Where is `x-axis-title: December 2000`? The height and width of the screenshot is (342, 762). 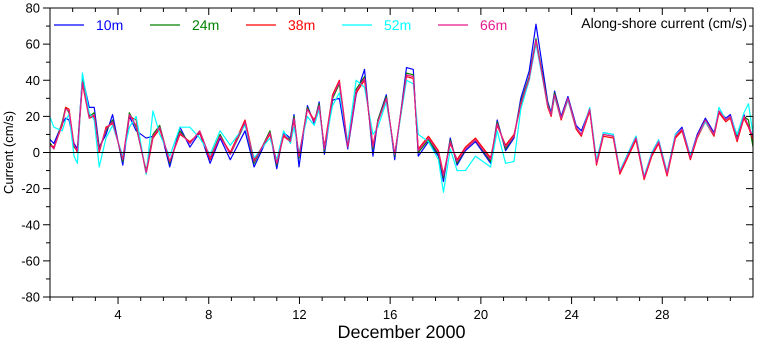
x-axis-title: December 2000 is located at coordinates (401, 332).